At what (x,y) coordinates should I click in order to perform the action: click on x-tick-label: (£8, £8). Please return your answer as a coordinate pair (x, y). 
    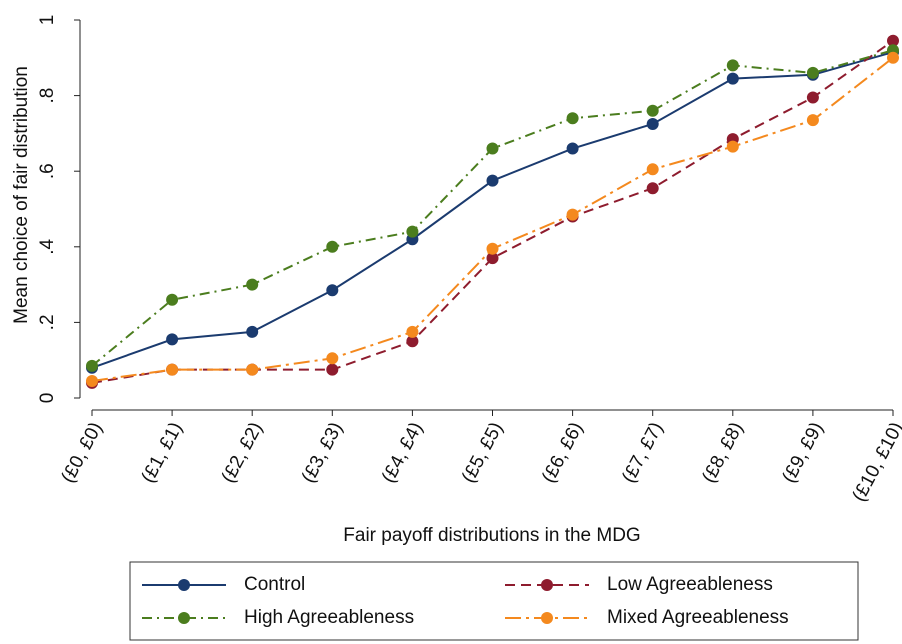
    Looking at the image, I should click on (722, 453).